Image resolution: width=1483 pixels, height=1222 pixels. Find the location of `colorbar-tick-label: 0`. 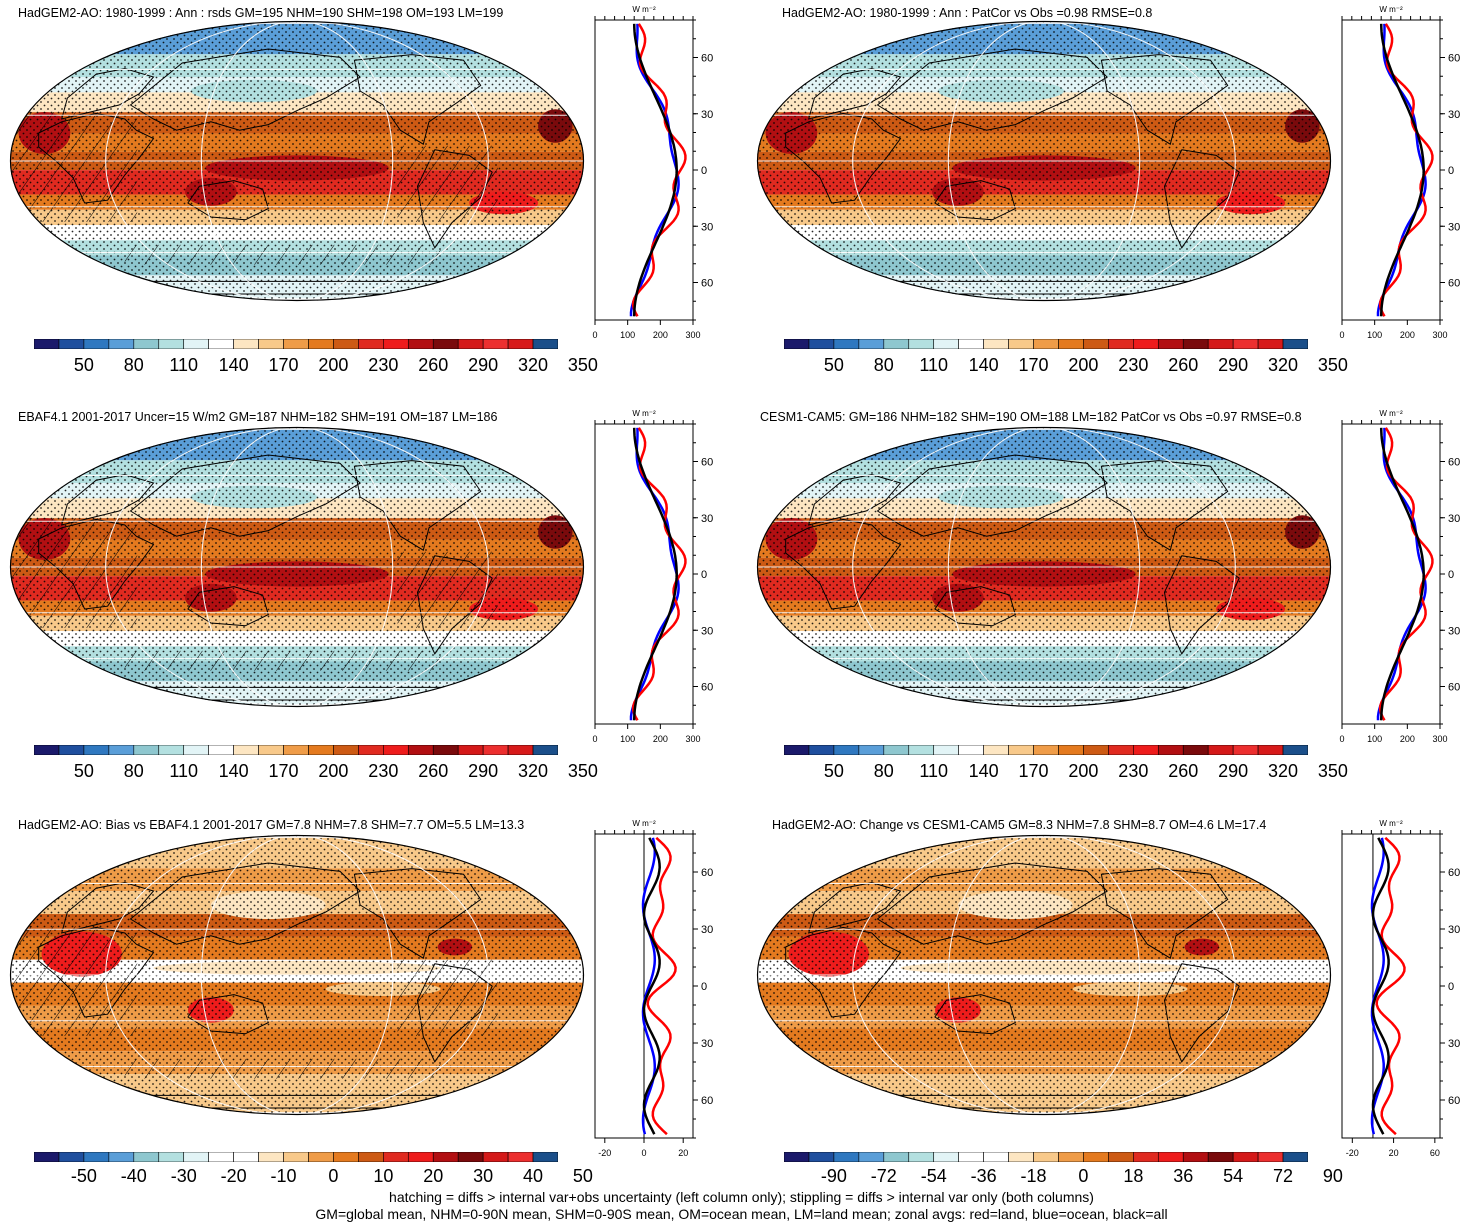

colorbar-tick-label: 0 is located at coordinates (333, 1176).